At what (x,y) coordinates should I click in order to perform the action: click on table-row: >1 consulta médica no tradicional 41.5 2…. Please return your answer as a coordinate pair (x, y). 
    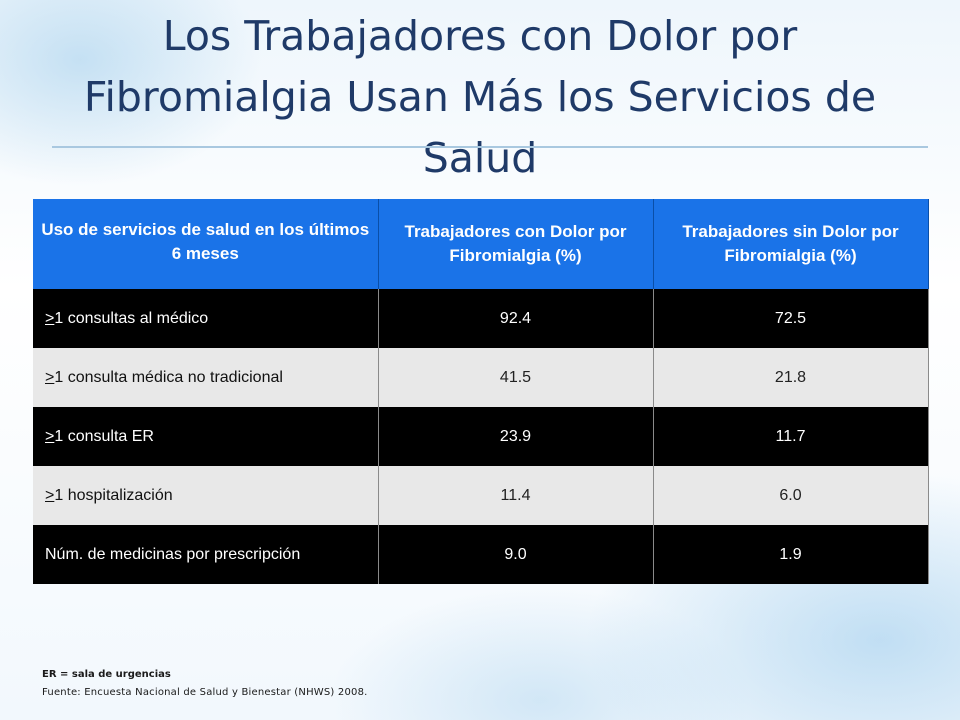
    Looking at the image, I should click on (481, 377).